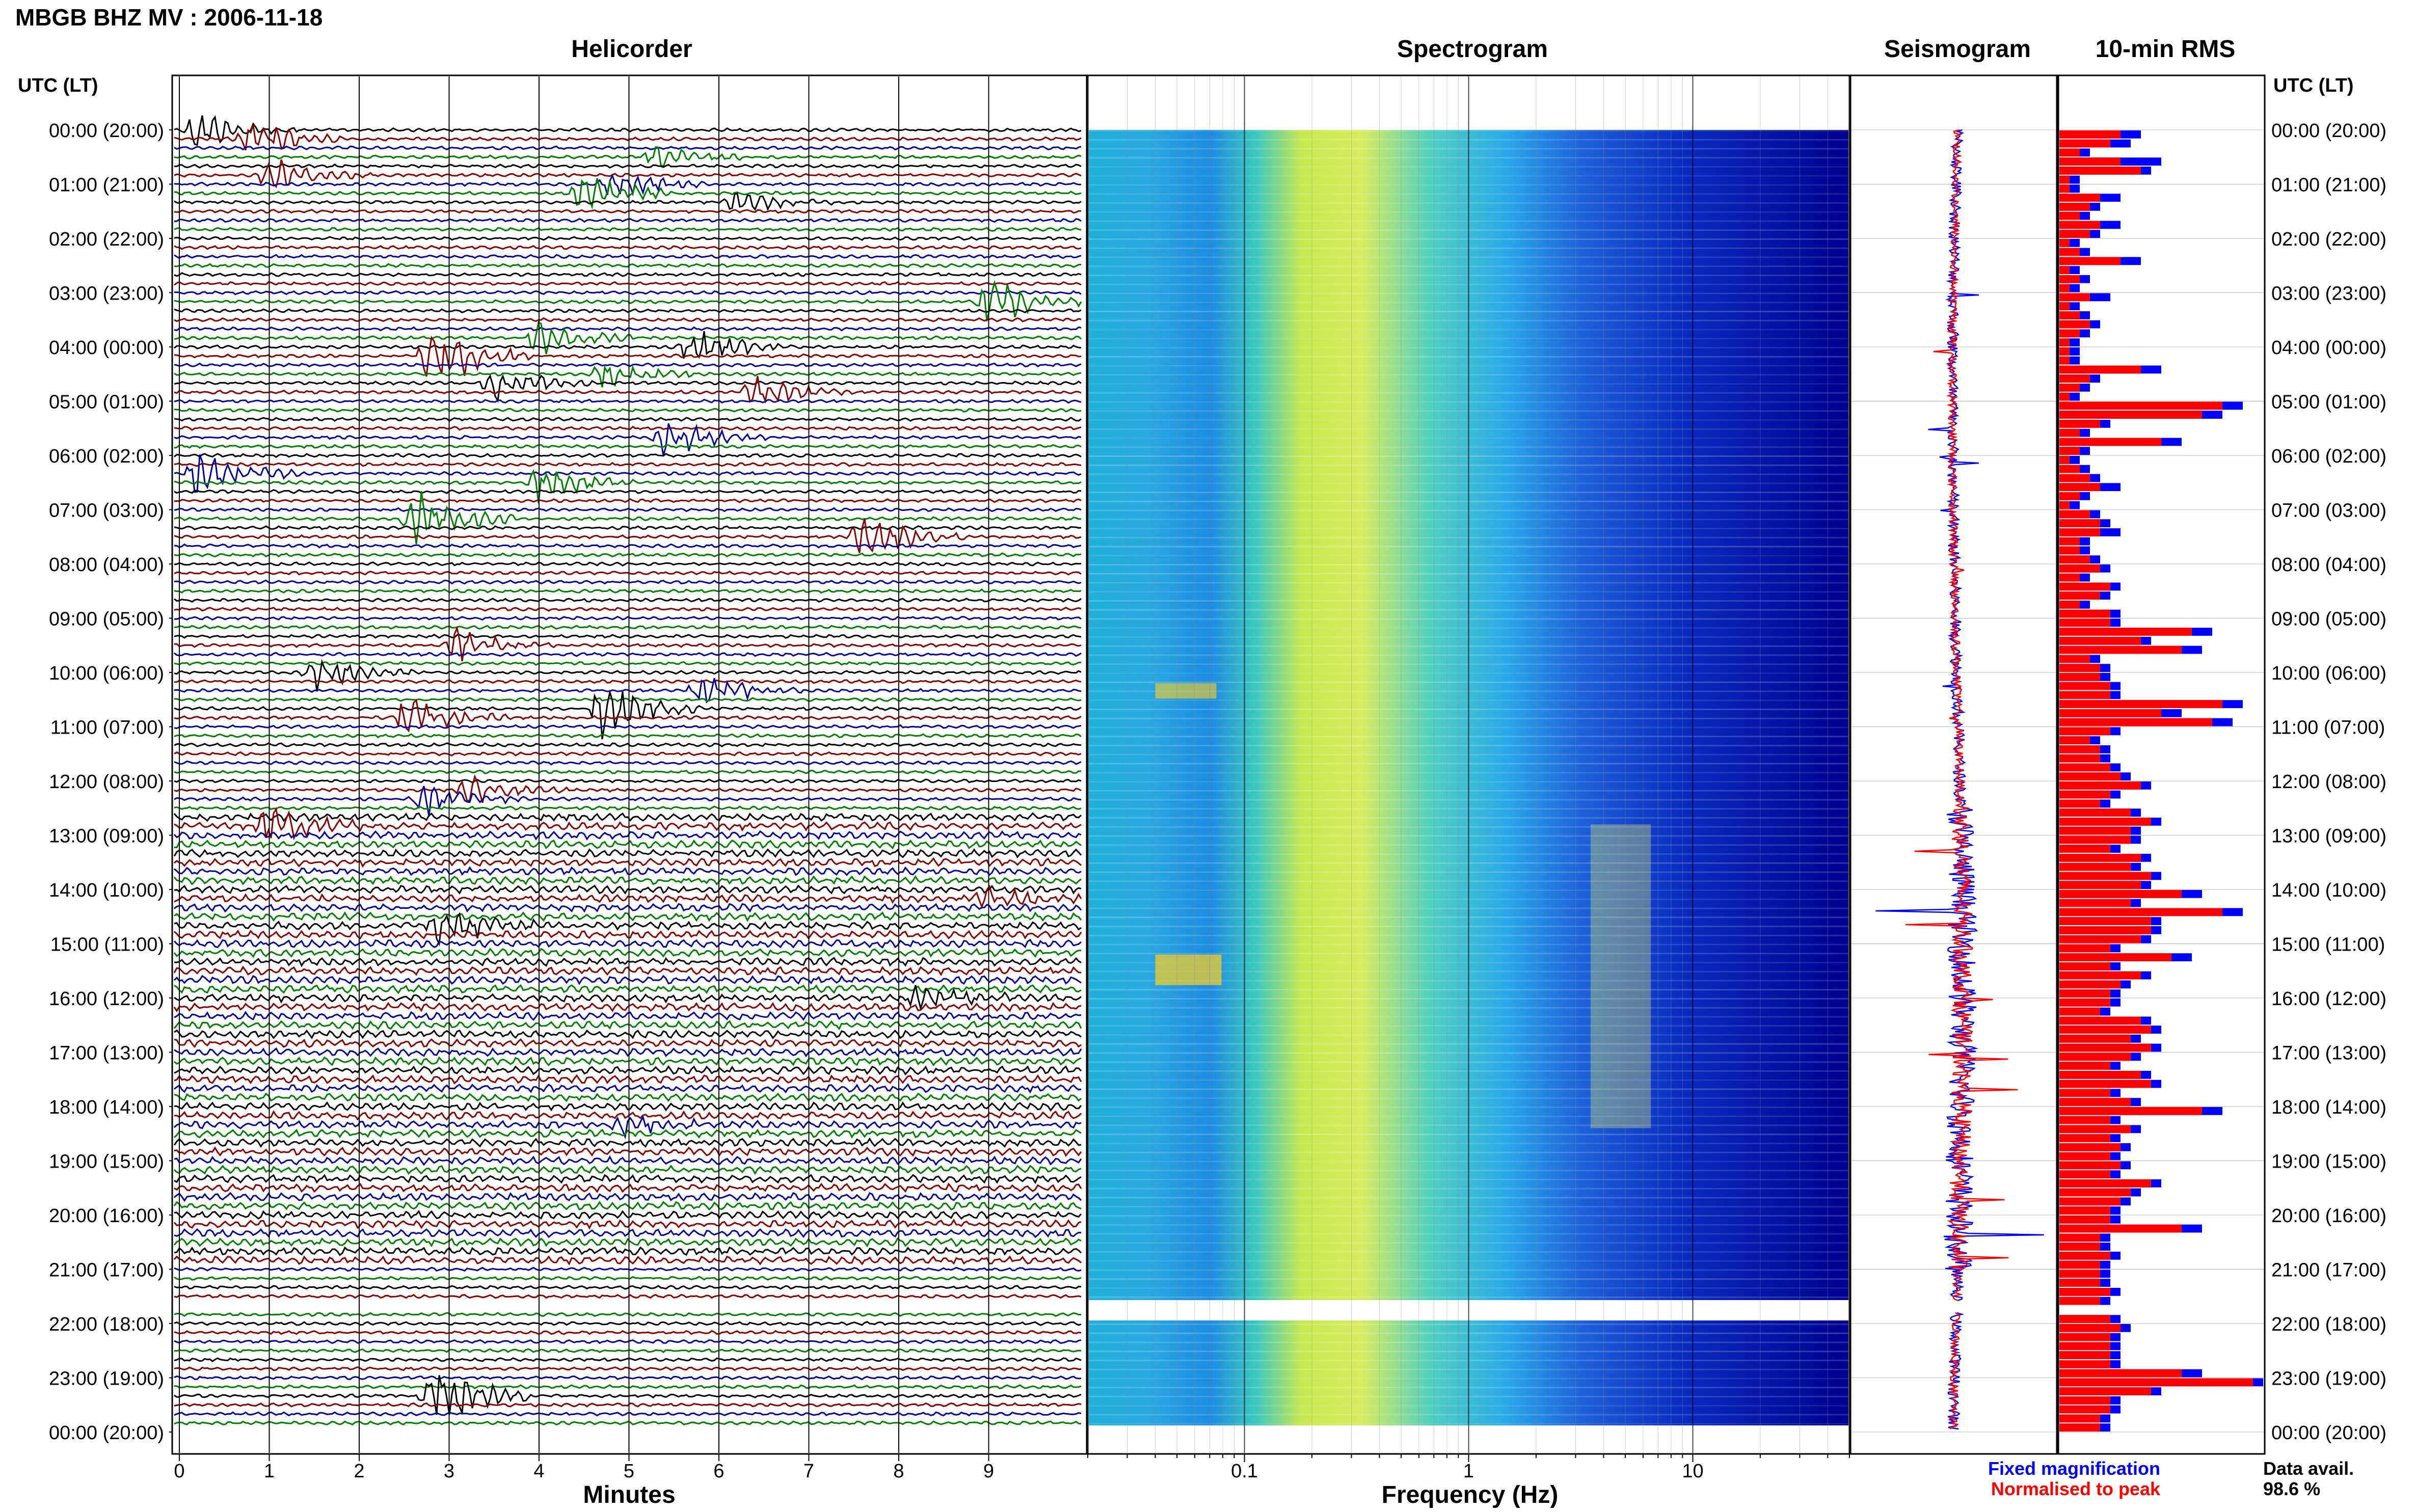 Image resolution: width=2415 pixels, height=1512 pixels. I want to click on frequency-tick-label: 10, so click(1693, 1471).